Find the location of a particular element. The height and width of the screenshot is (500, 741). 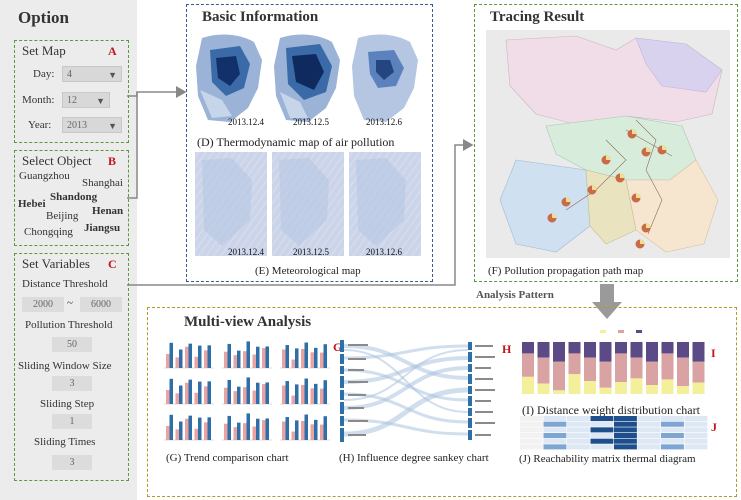

label-i: I is located at coordinates (713, 353).